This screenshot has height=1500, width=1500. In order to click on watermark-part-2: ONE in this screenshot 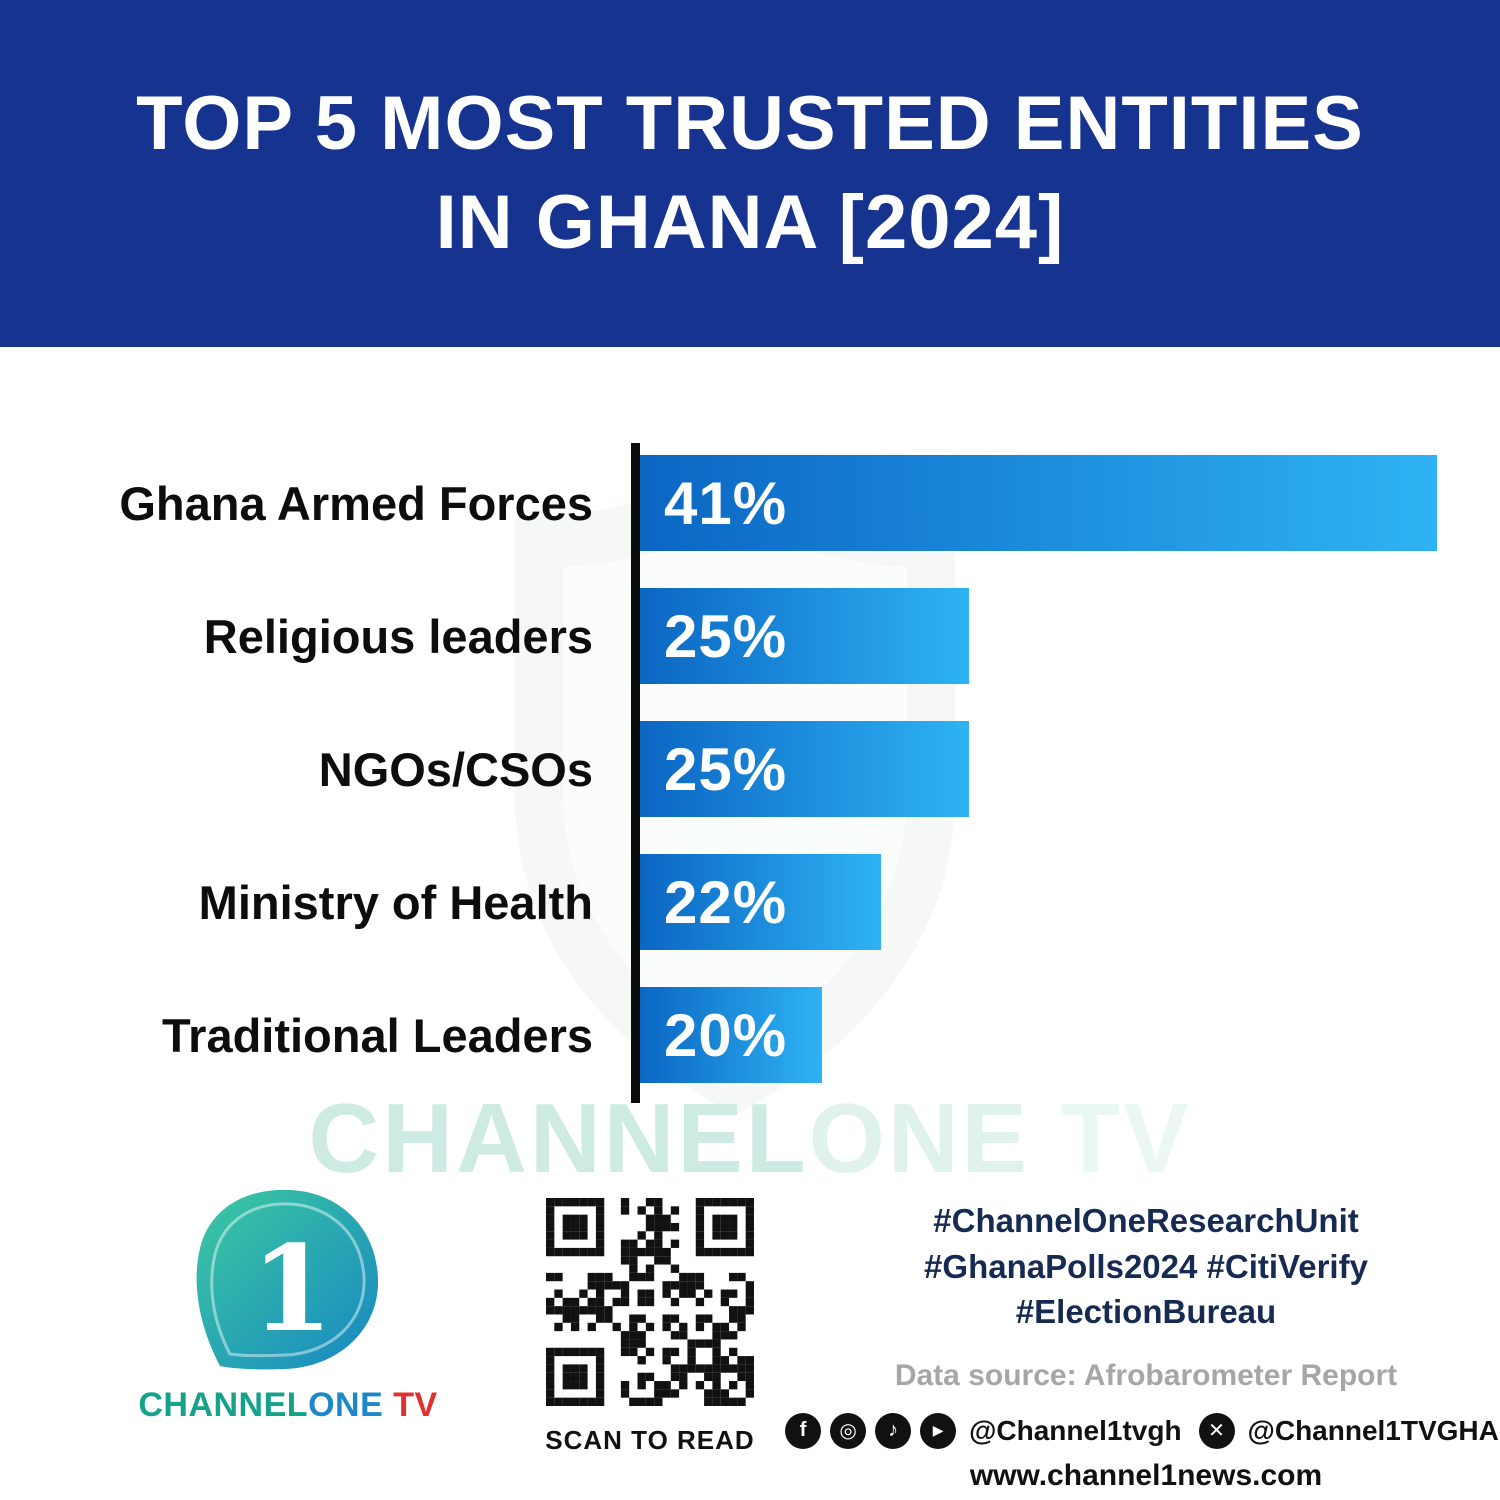, I will do `click(919, 1138)`.